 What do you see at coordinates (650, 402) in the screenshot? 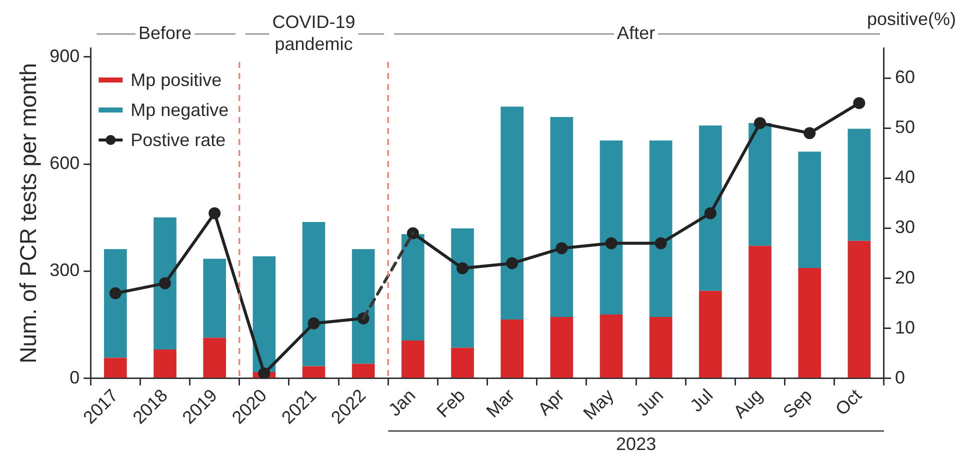
I see `x-tick-label: Jun` at bounding box center [650, 402].